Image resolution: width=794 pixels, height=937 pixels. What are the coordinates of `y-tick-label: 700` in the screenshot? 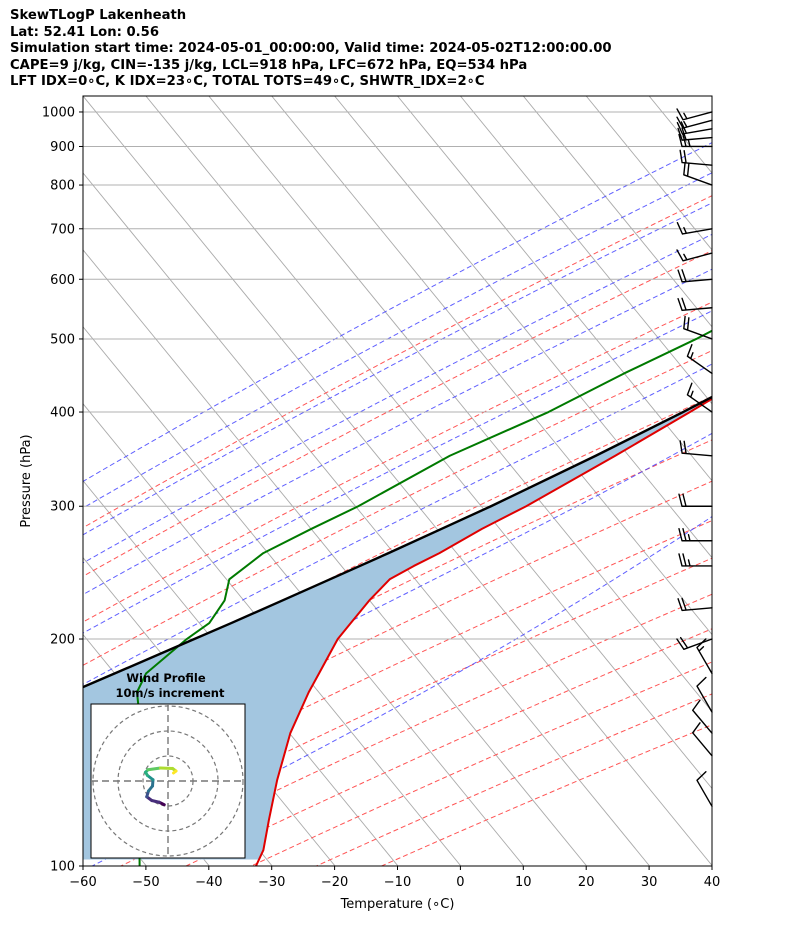 It's located at (62, 229).